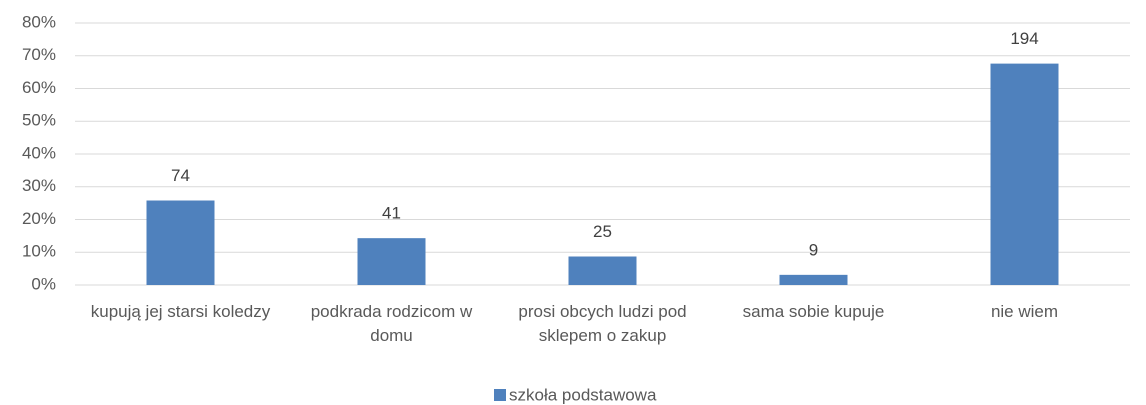 Image resolution: width=1146 pixels, height=405 pixels. What do you see at coordinates (583, 394) in the screenshot?
I see `legend-label: szkoła podstawowa` at bounding box center [583, 394].